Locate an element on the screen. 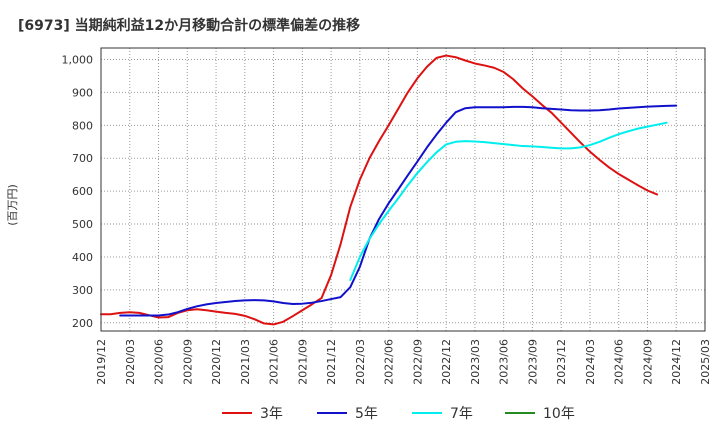 This screenshot has height=440, width=720. legend-label-3年: 3年 is located at coordinates (271, 414).